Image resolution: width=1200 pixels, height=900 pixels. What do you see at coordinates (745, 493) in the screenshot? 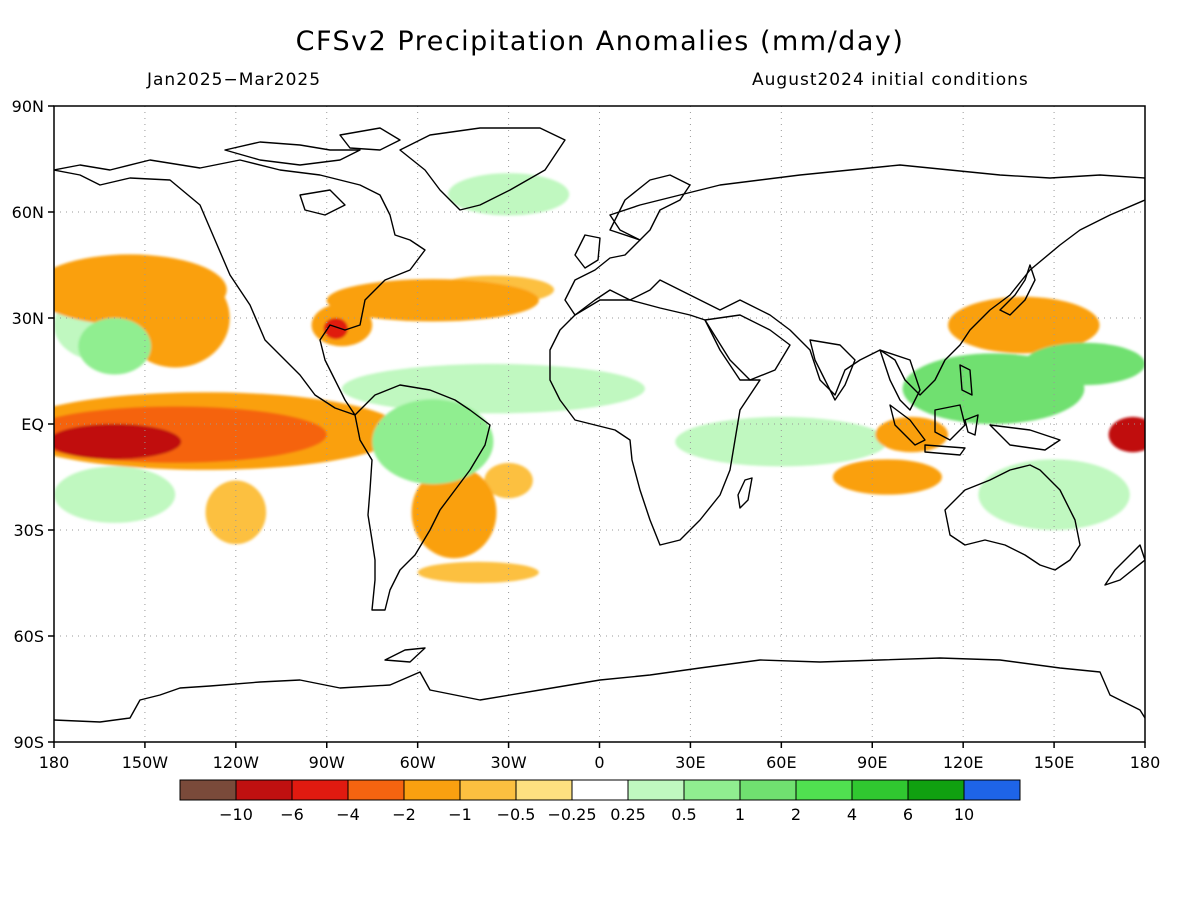
I see `coastline-madagascar` at bounding box center [745, 493].